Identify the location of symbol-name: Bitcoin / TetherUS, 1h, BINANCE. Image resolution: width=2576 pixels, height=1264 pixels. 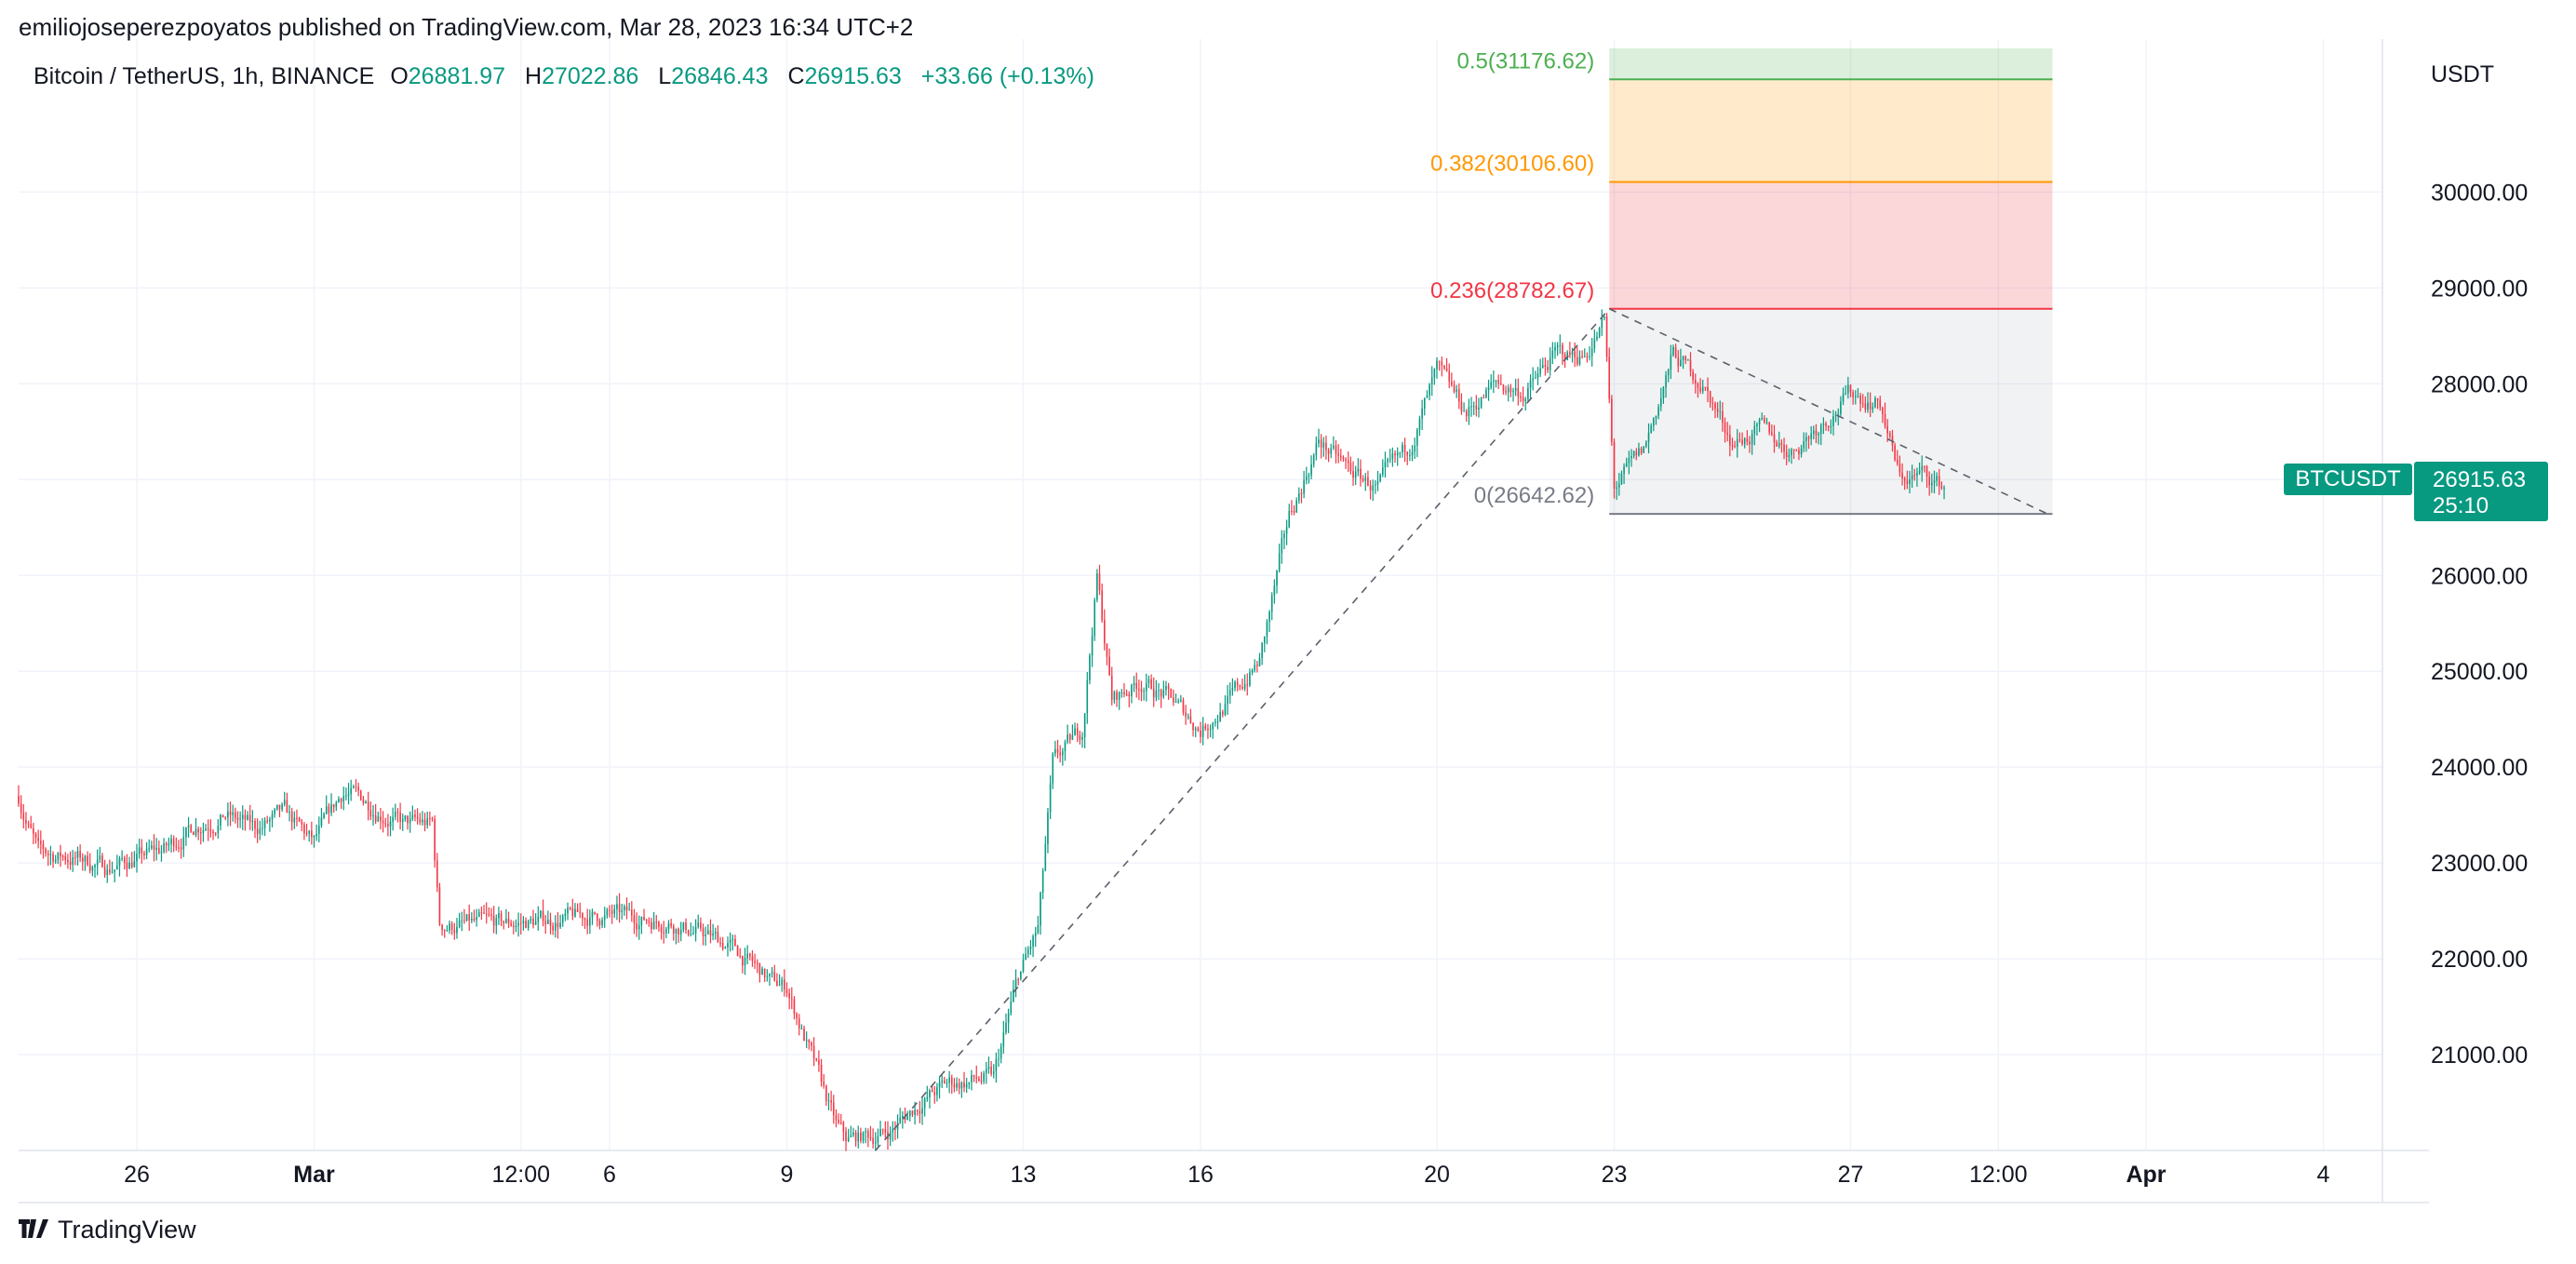
(204, 76).